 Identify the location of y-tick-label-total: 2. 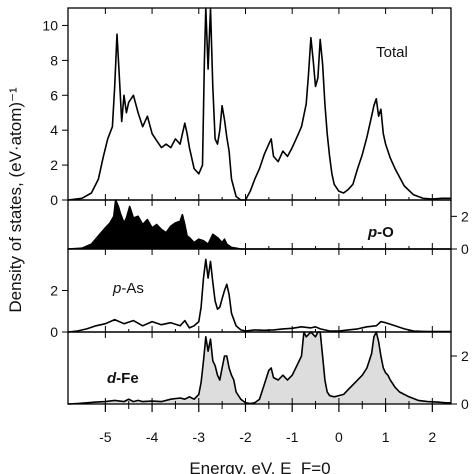
(54, 165).